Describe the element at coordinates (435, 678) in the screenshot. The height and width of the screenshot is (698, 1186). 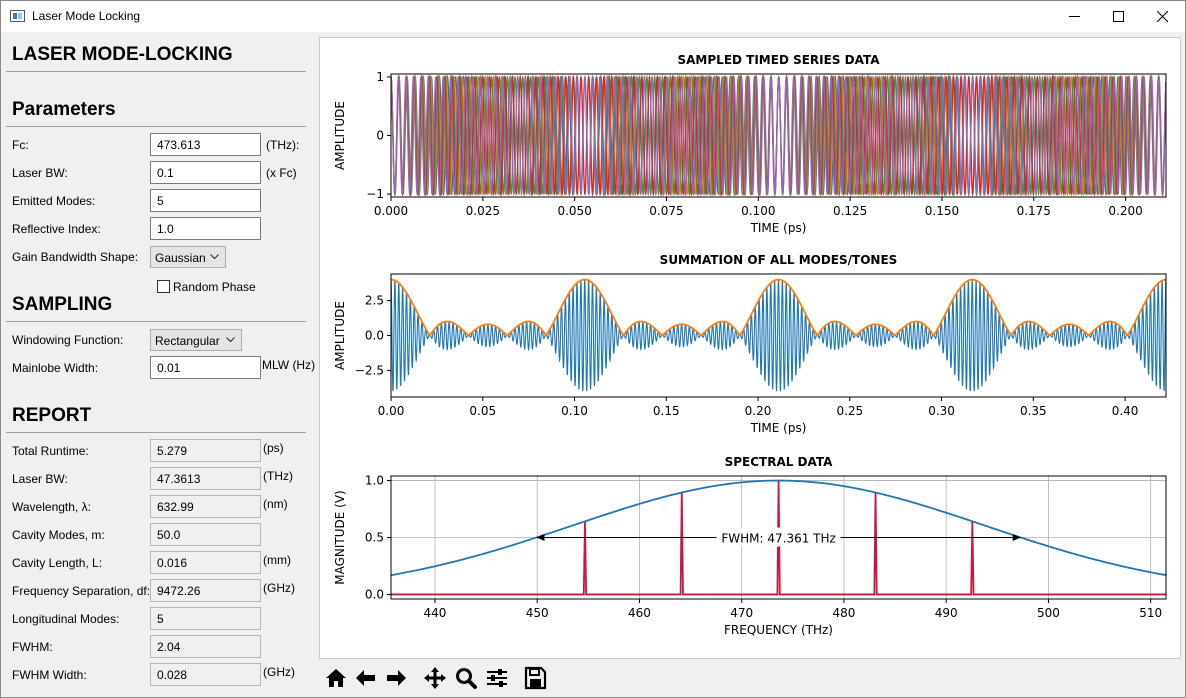
I see `pan-button` at that location.